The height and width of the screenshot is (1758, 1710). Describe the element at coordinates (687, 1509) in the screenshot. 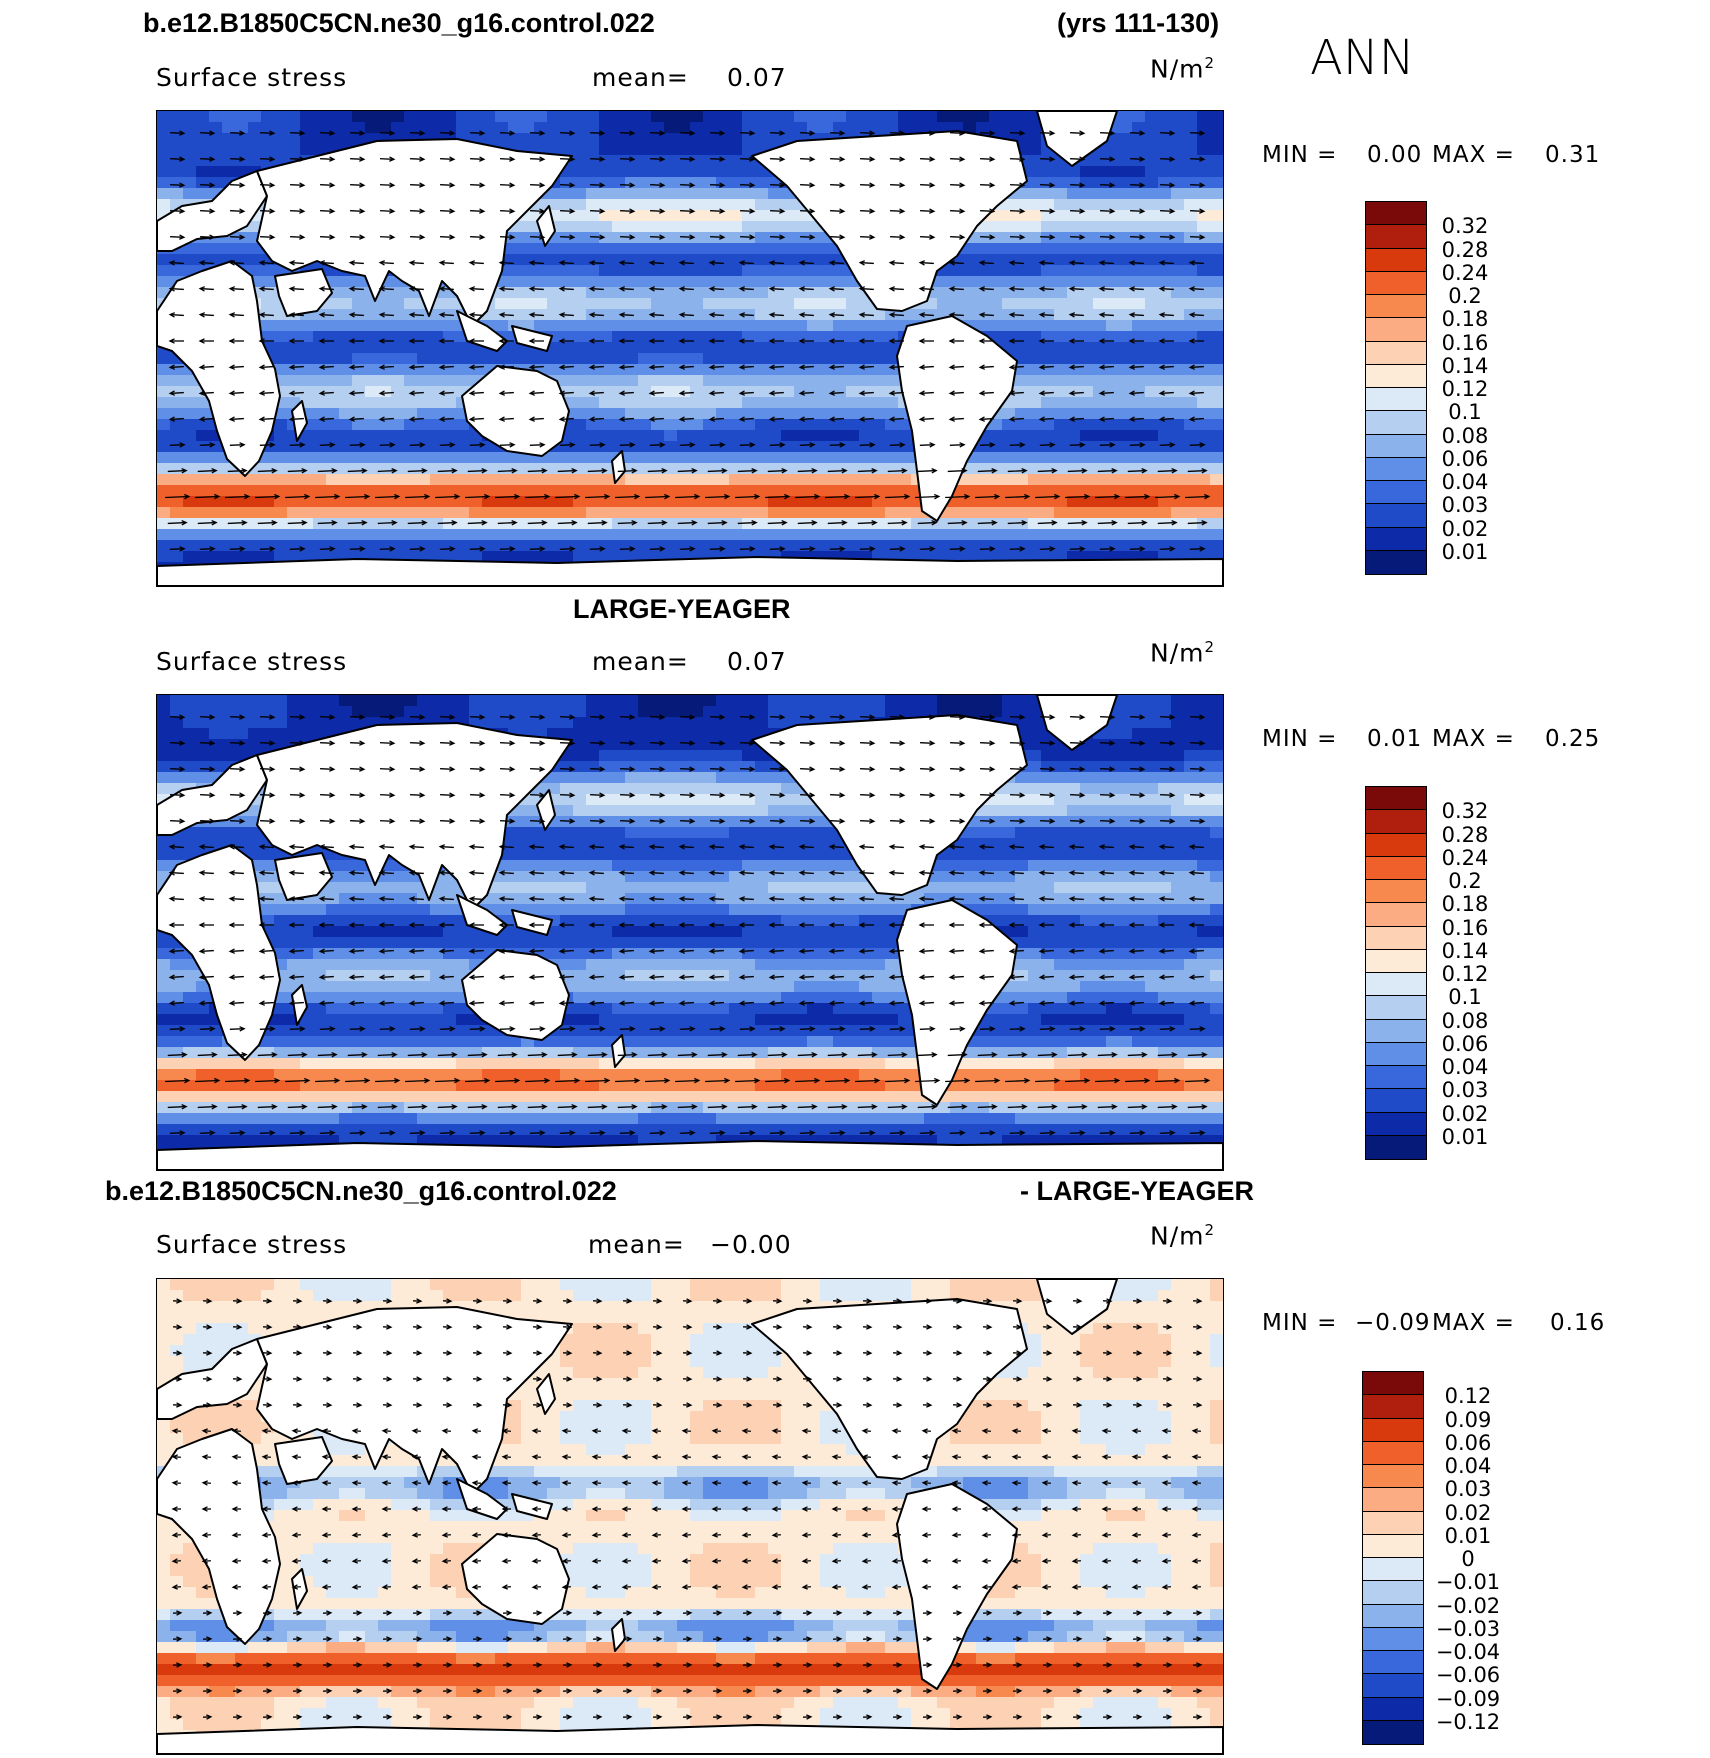

I see `stress-vectors` at that location.